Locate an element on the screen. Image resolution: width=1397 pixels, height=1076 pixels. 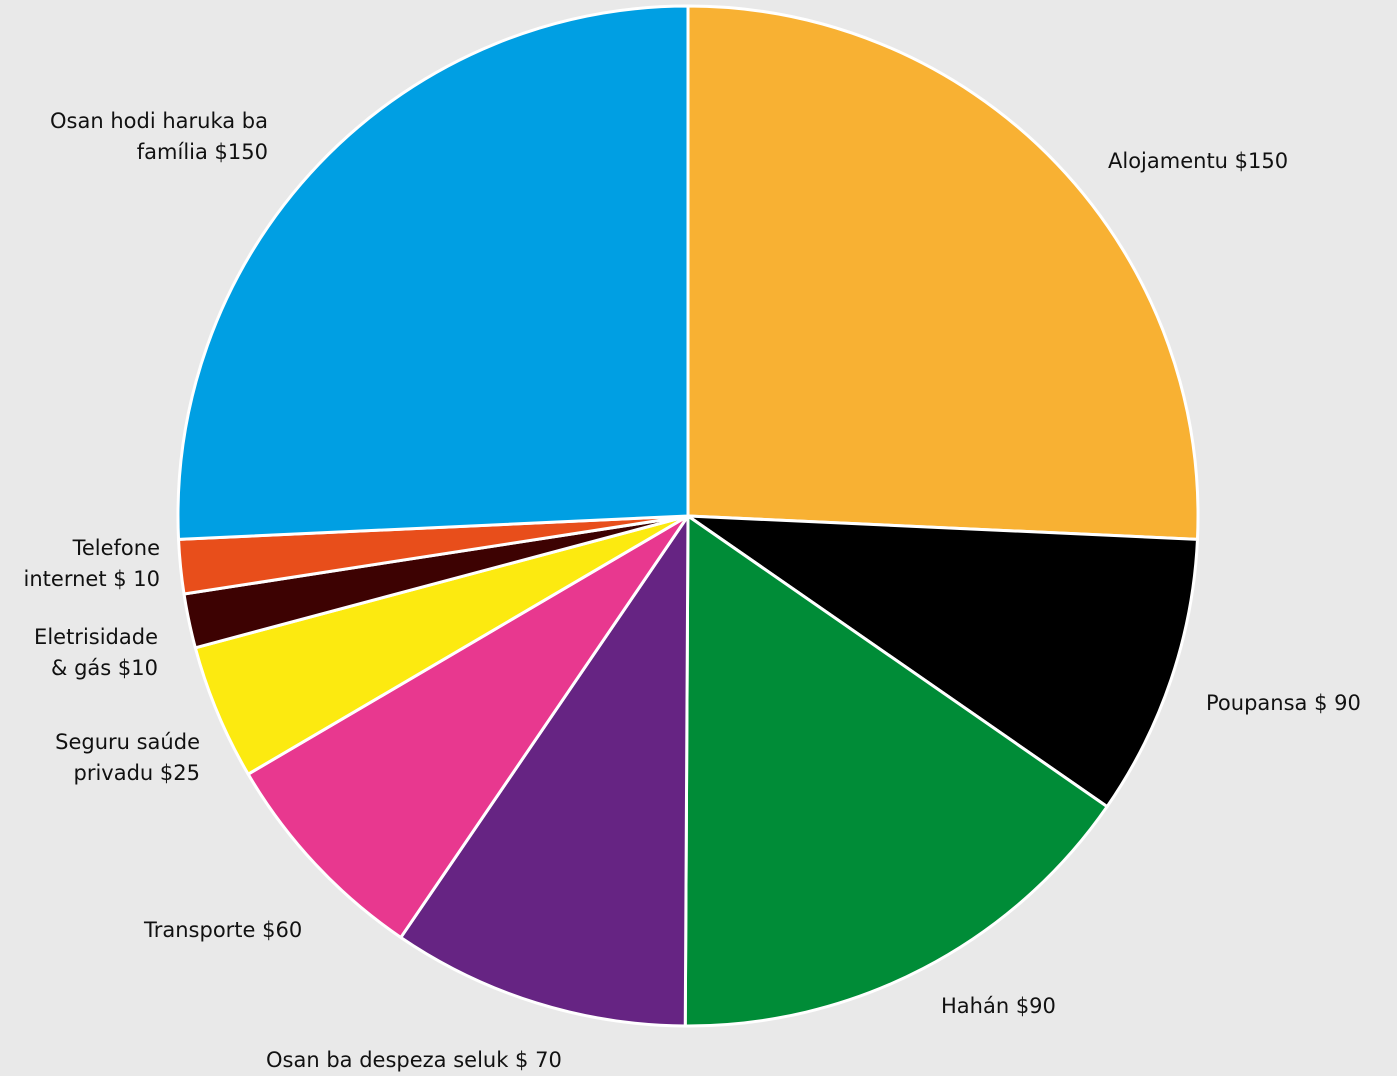
label-despeza-seluk: Osan ba despeza seluk $ 70 is located at coordinates (414, 1060).